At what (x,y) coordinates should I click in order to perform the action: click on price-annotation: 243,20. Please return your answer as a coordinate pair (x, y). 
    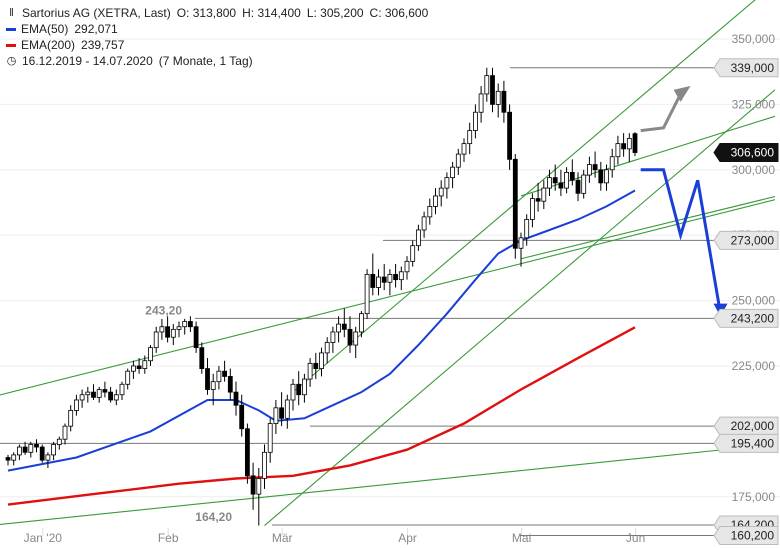
    Looking at the image, I should click on (163, 310).